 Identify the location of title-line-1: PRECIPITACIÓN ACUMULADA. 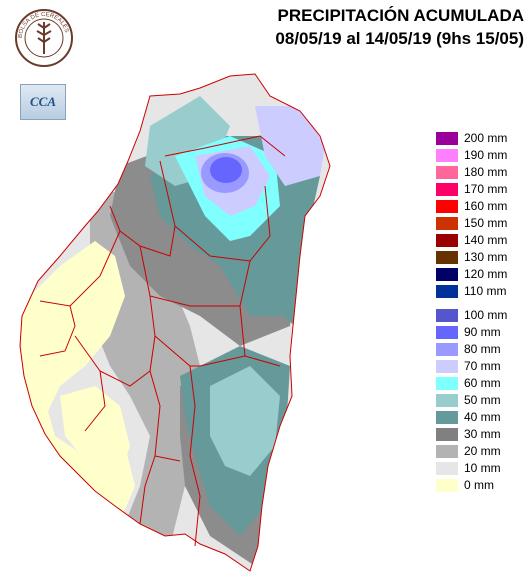
(401, 15).